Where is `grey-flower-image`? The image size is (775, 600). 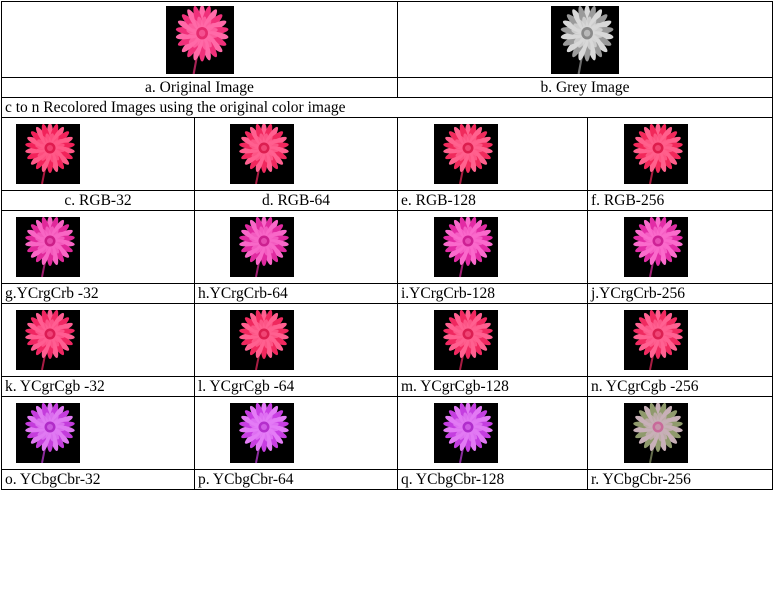
grey-flower-image is located at coordinates (585, 39).